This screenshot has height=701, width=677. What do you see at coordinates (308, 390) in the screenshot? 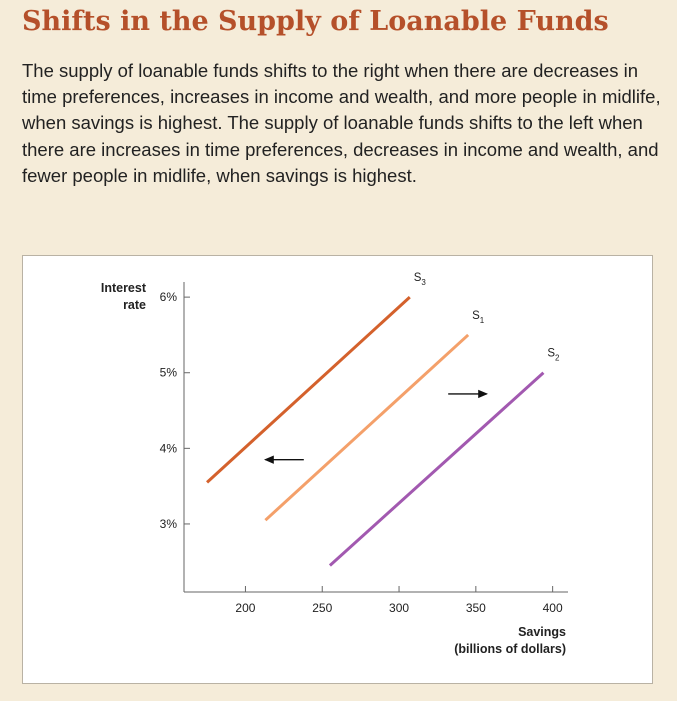
I see `supply-curve-s3` at bounding box center [308, 390].